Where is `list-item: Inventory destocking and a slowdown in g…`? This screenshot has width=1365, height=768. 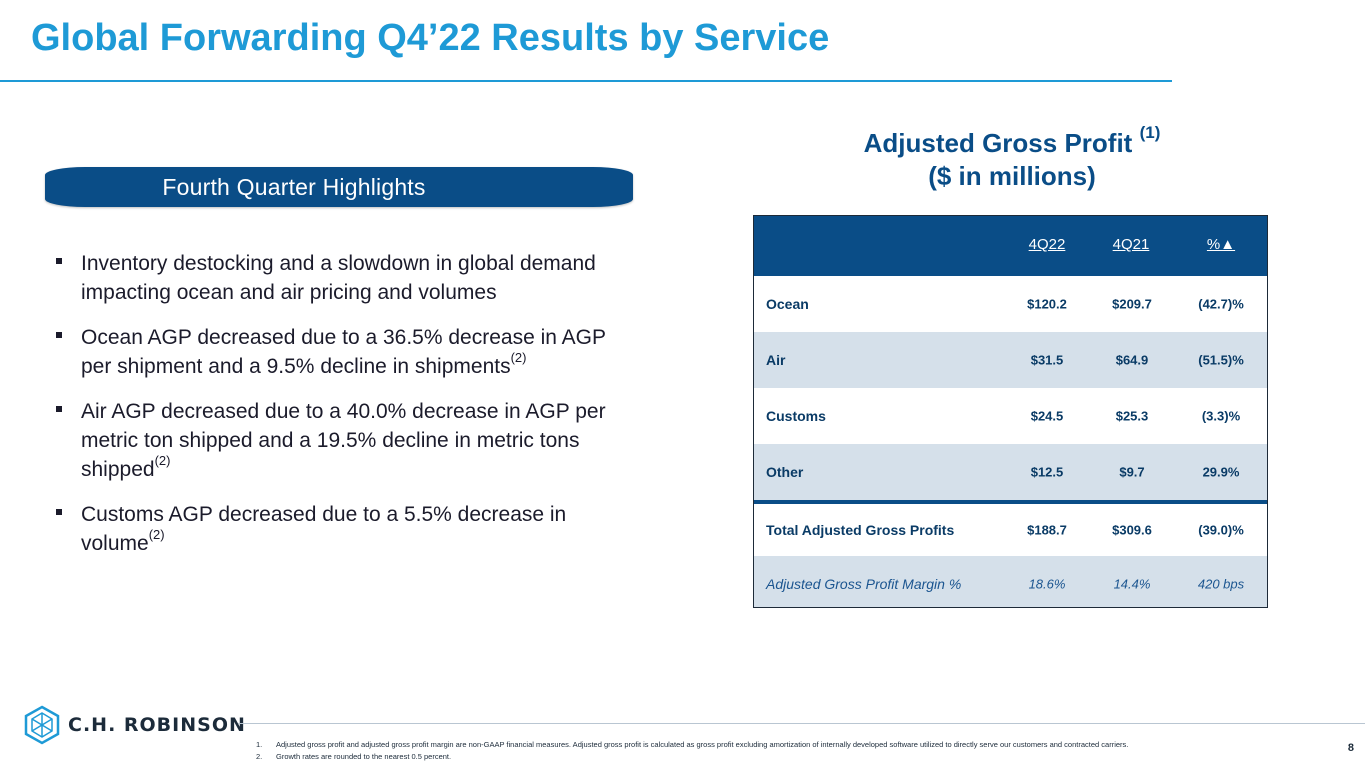 list-item: Inventory destocking and a slowdown in g… is located at coordinates (346, 278).